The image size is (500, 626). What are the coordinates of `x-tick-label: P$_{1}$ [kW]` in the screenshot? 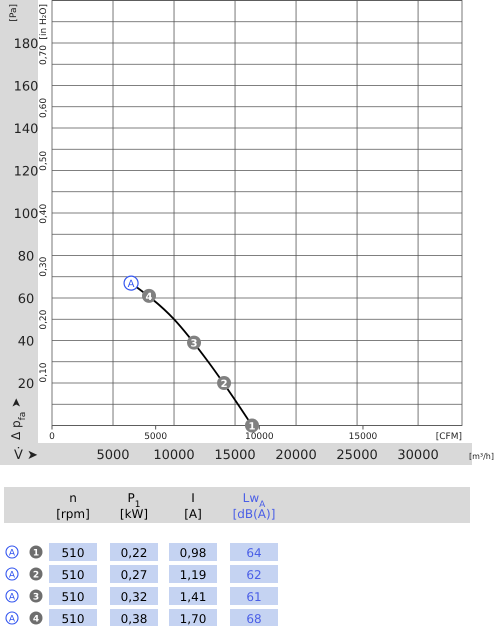 It's located at (134, 506).